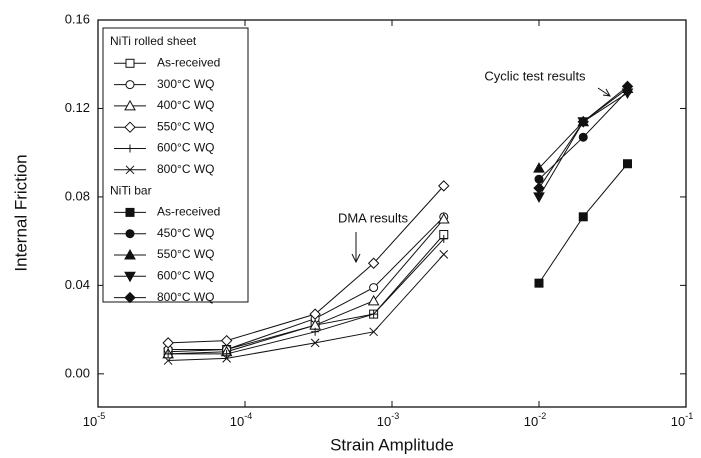 The width and height of the screenshot is (701, 458). Describe the element at coordinates (392, 444) in the screenshot. I see `x-axis-title: Strain Amplitude` at that location.